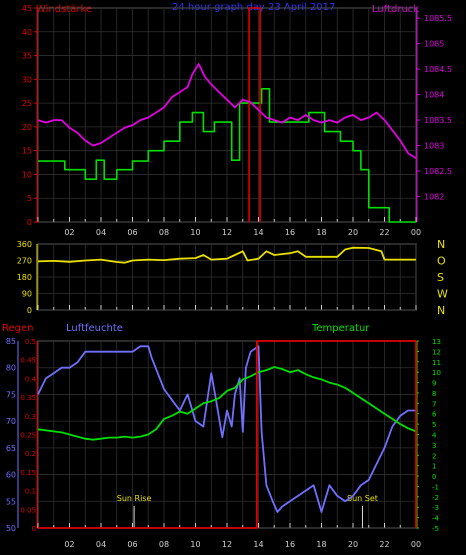 This screenshot has height=555, width=466. I want to click on top-right-tick-label: 1085.5, so click(438, 18).